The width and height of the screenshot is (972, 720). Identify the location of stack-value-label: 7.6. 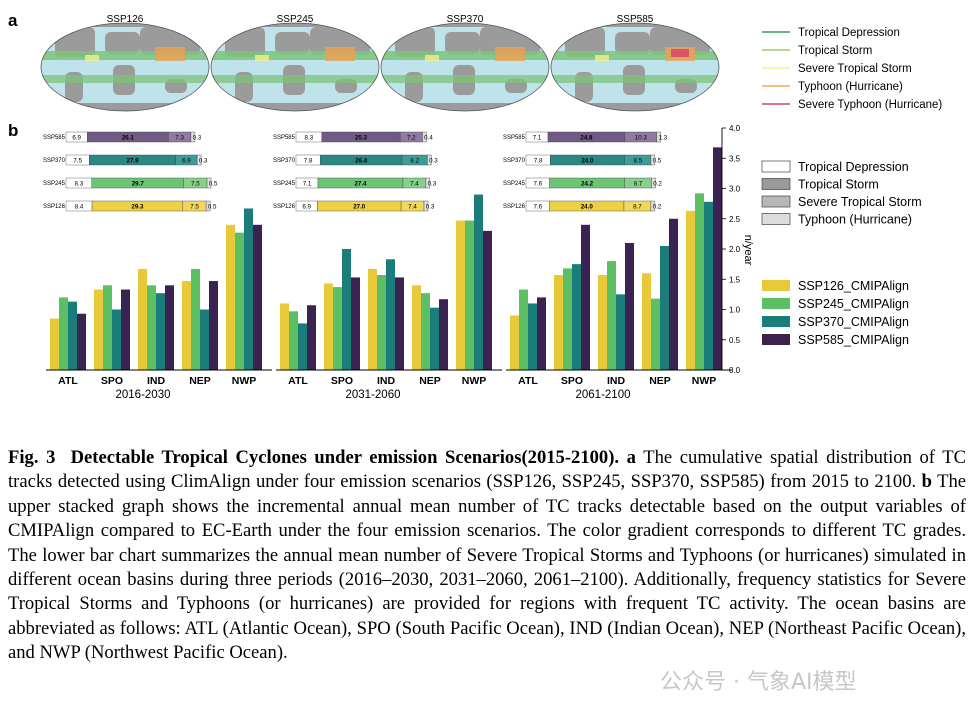
(537, 207).